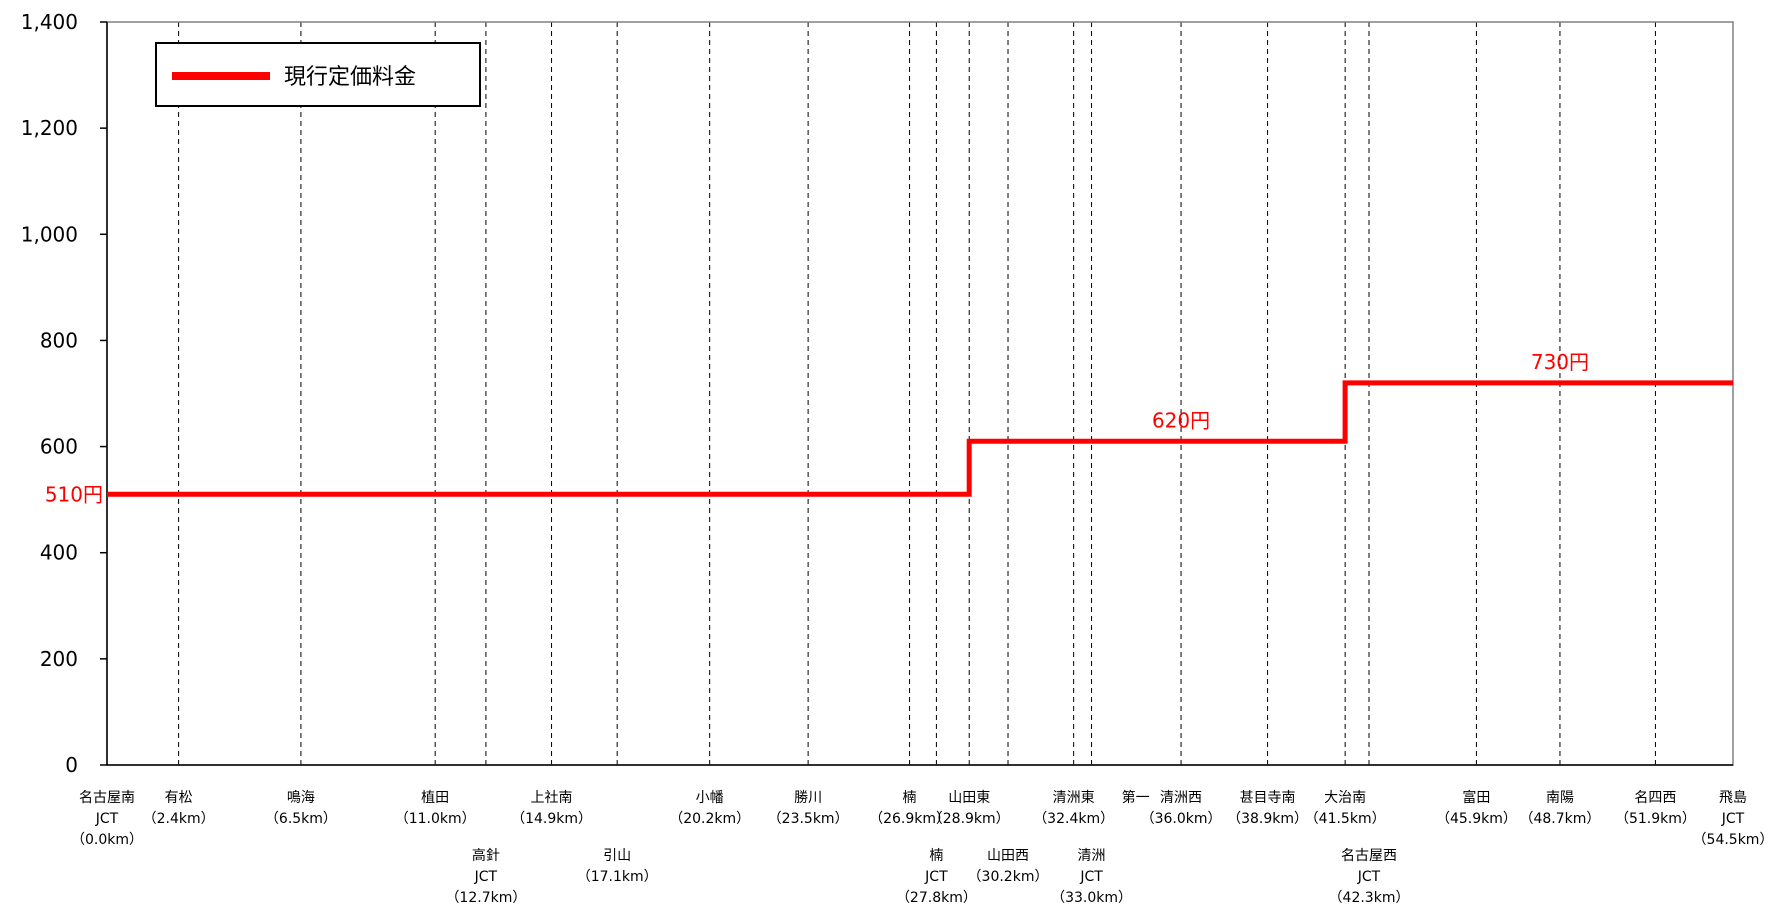 This screenshot has height=904, width=1769. I want to click on station-label: 山田東, so click(969, 798).